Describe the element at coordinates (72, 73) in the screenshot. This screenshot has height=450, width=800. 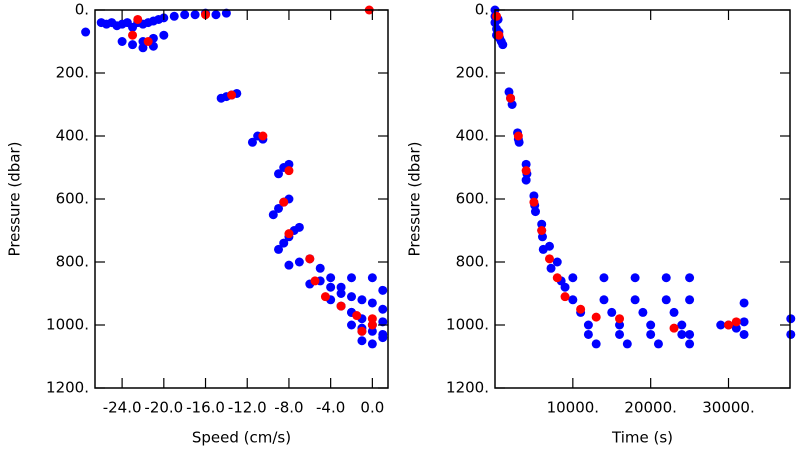
I see `y-tick-label: 200.` at that location.